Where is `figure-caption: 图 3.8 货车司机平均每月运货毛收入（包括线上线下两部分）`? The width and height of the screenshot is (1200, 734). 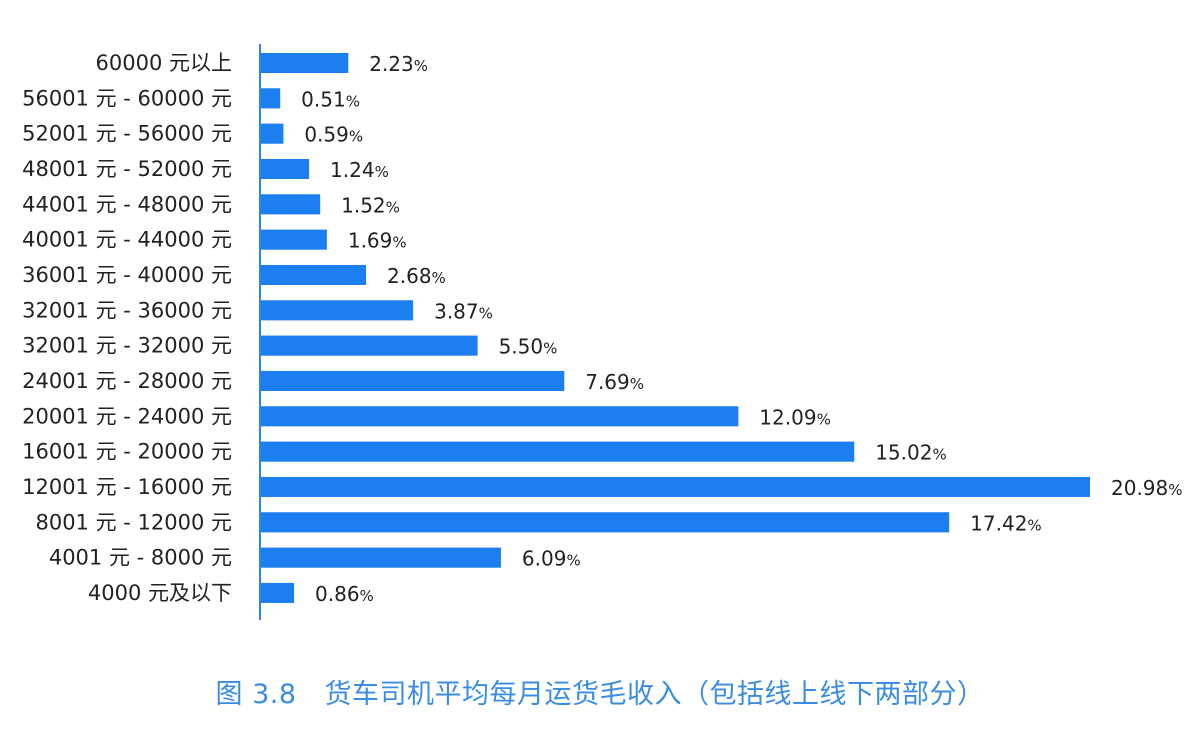 figure-caption: 图 3.8 货车司机平均每月运货毛收入（包括线上线下两部分） is located at coordinates (600, 691).